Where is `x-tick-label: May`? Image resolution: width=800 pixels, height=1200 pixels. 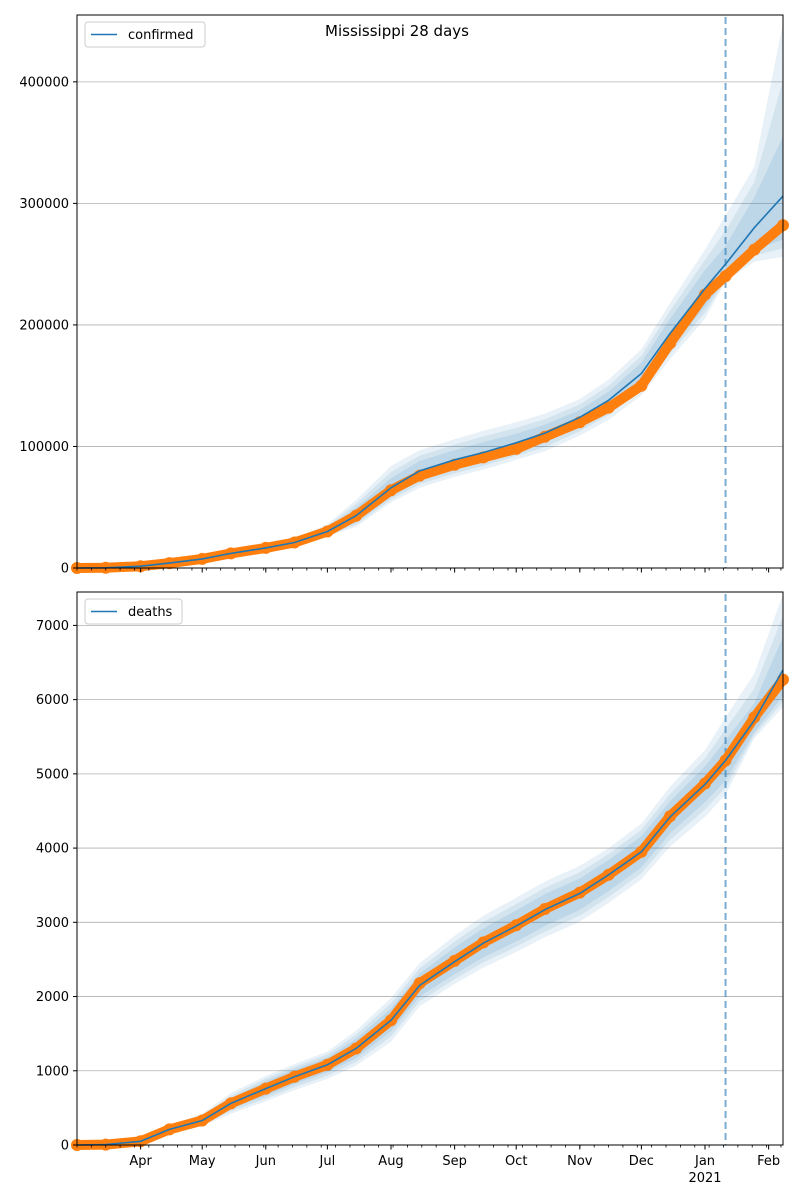
x-tick-label: May is located at coordinates (202, 1161).